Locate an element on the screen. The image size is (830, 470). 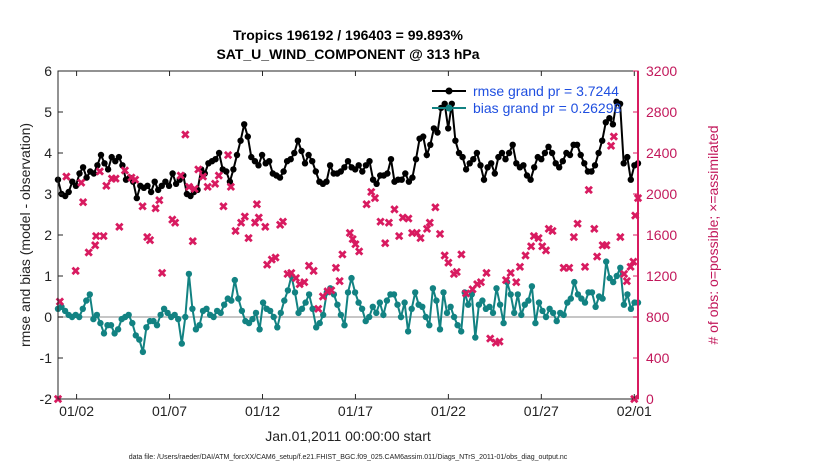
legend-bias-label: bias grand pr = 0.26298 is located at coordinates (547, 108).